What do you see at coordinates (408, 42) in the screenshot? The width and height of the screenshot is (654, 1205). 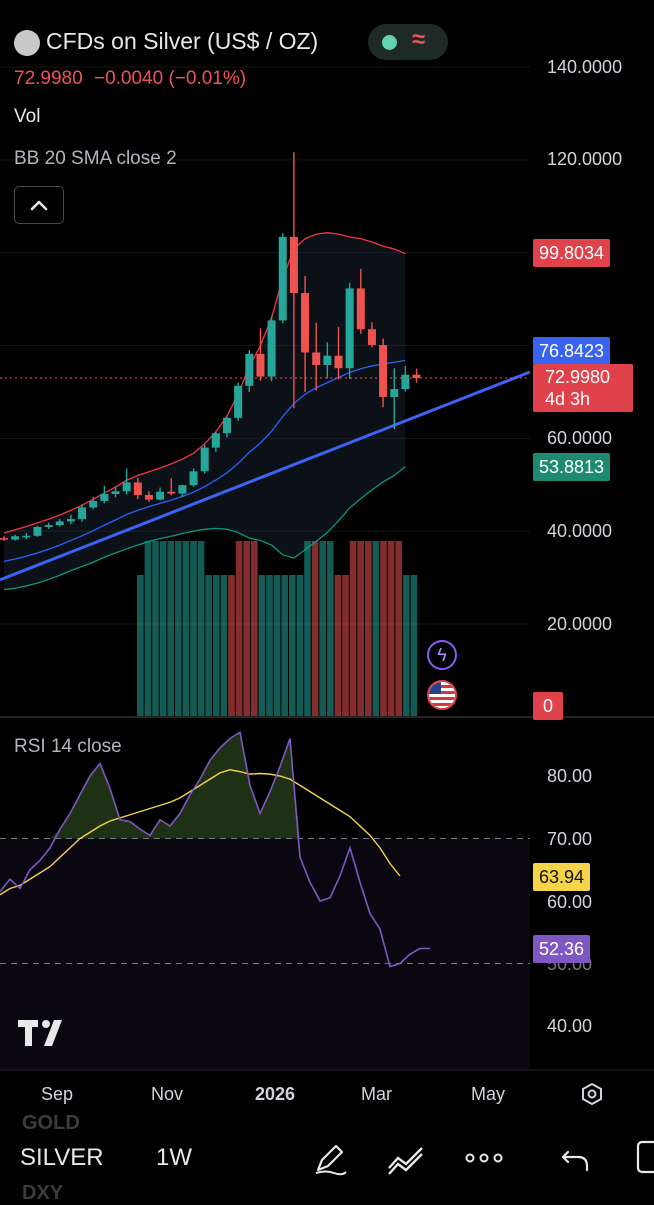 I see `market-status-pill` at bounding box center [408, 42].